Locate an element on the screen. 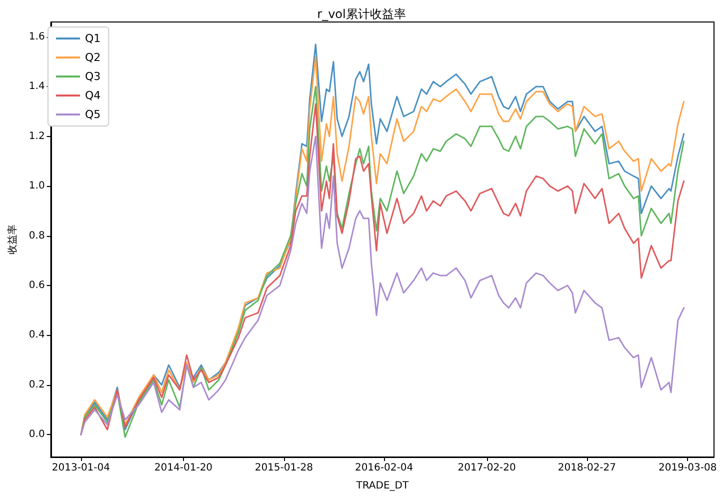  y-tick-label: 0.4 is located at coordinates (36, 335).